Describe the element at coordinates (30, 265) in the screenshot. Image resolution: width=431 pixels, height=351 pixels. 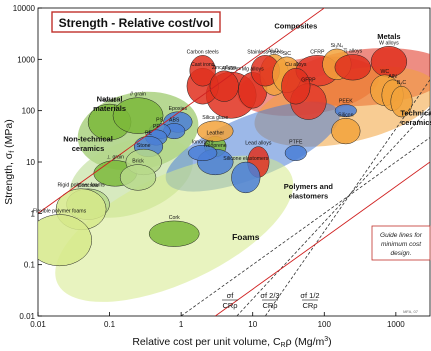
I see `y-tick-label: 0.1` at that location.